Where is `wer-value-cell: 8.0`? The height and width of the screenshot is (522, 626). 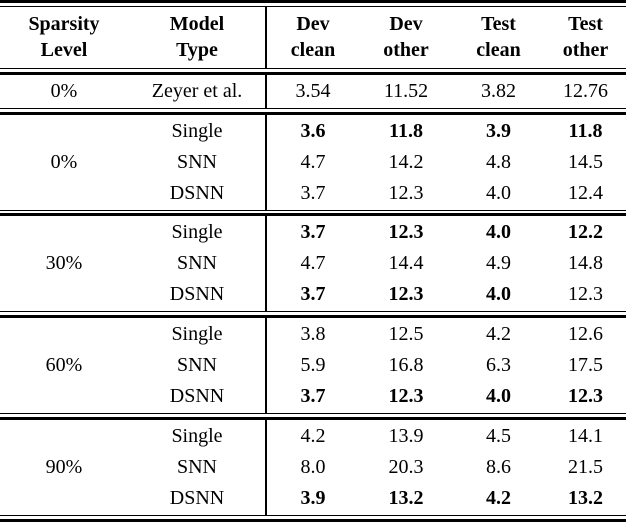
wer-value-cell: 8.0 is located at coordinates (313, 467).